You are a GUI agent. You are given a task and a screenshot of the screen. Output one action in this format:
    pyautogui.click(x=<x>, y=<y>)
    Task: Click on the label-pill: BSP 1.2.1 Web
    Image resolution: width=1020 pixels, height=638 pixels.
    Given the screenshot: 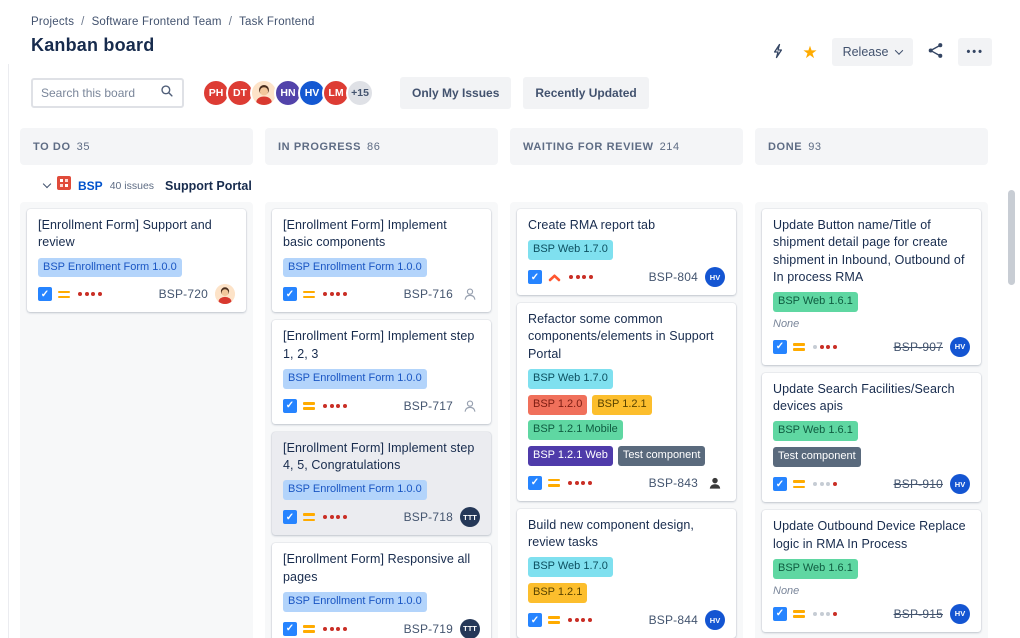 What is the action you would take?
    pyautogui.click(x=570, y=455)
    